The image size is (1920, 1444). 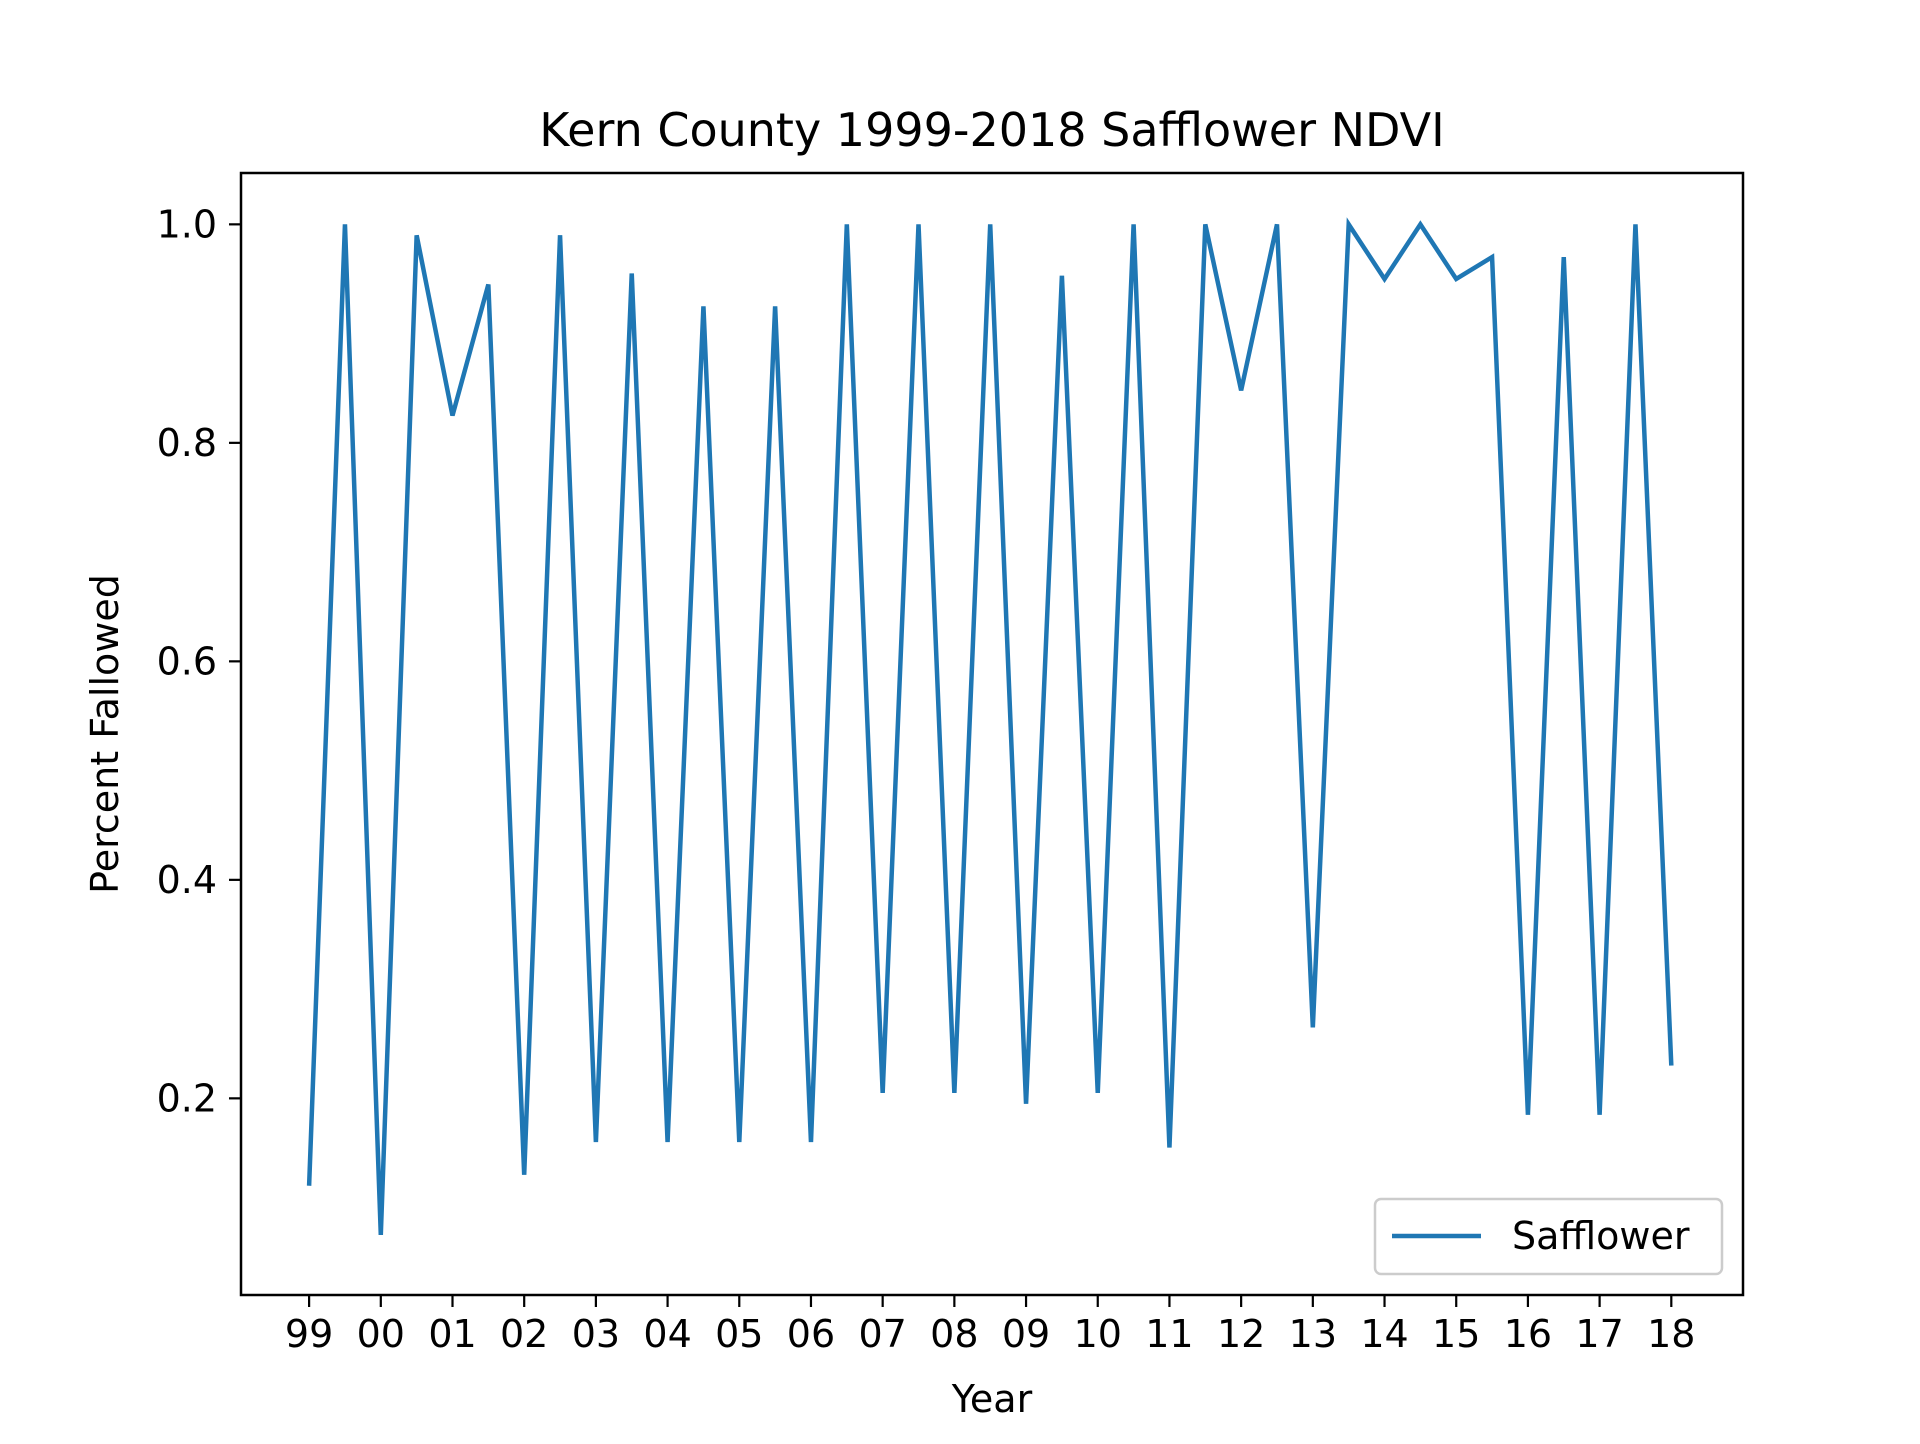 I want to click on x-tick-label: 11, so click(x=1169, y=1334).